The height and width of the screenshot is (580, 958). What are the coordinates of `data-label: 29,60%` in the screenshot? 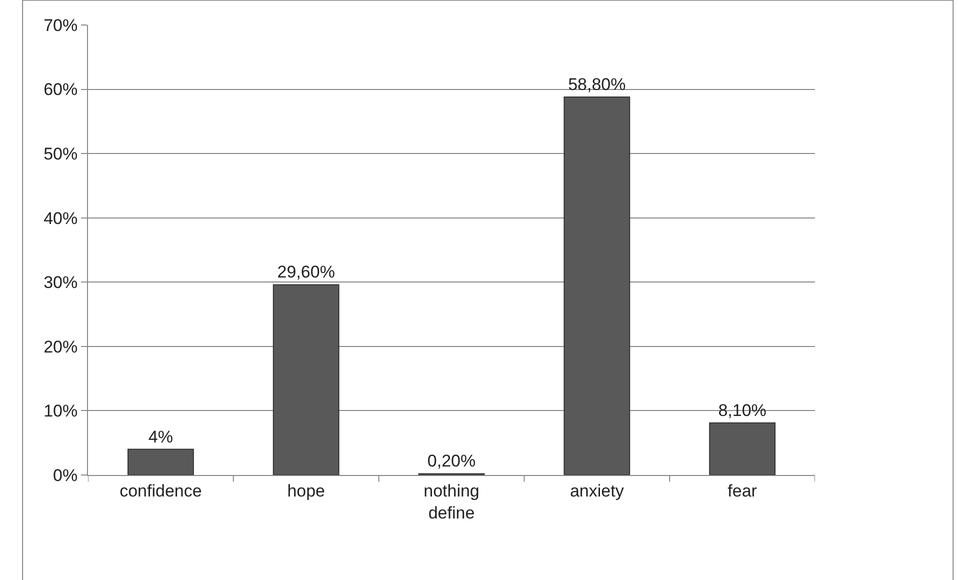 It's located at (306, 272).